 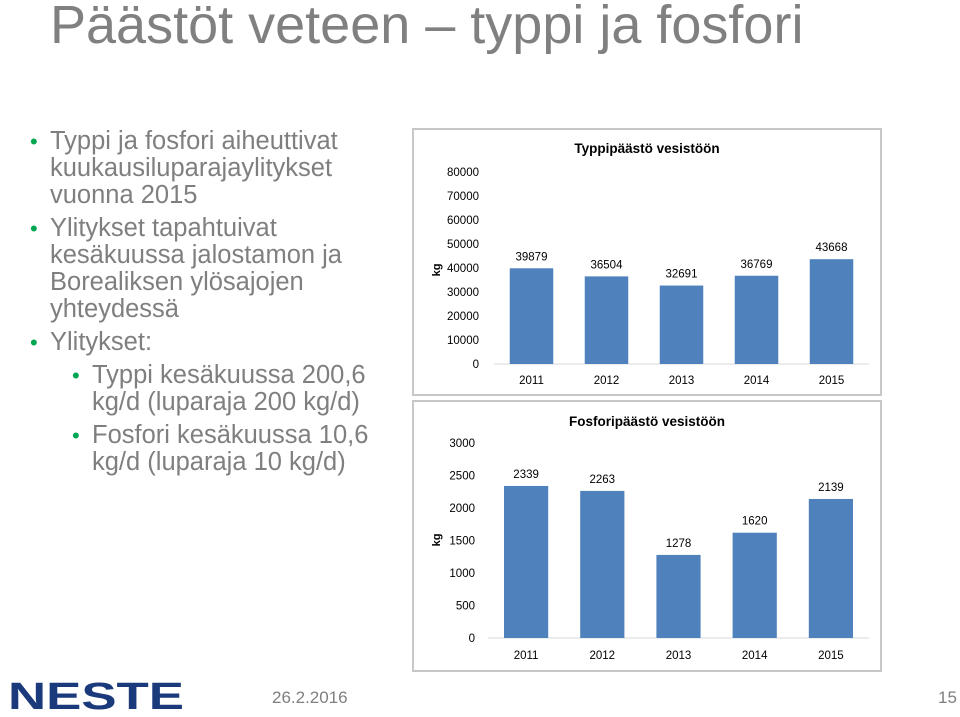 I want to click on data-label: 1620, so click(x=755, y=522).